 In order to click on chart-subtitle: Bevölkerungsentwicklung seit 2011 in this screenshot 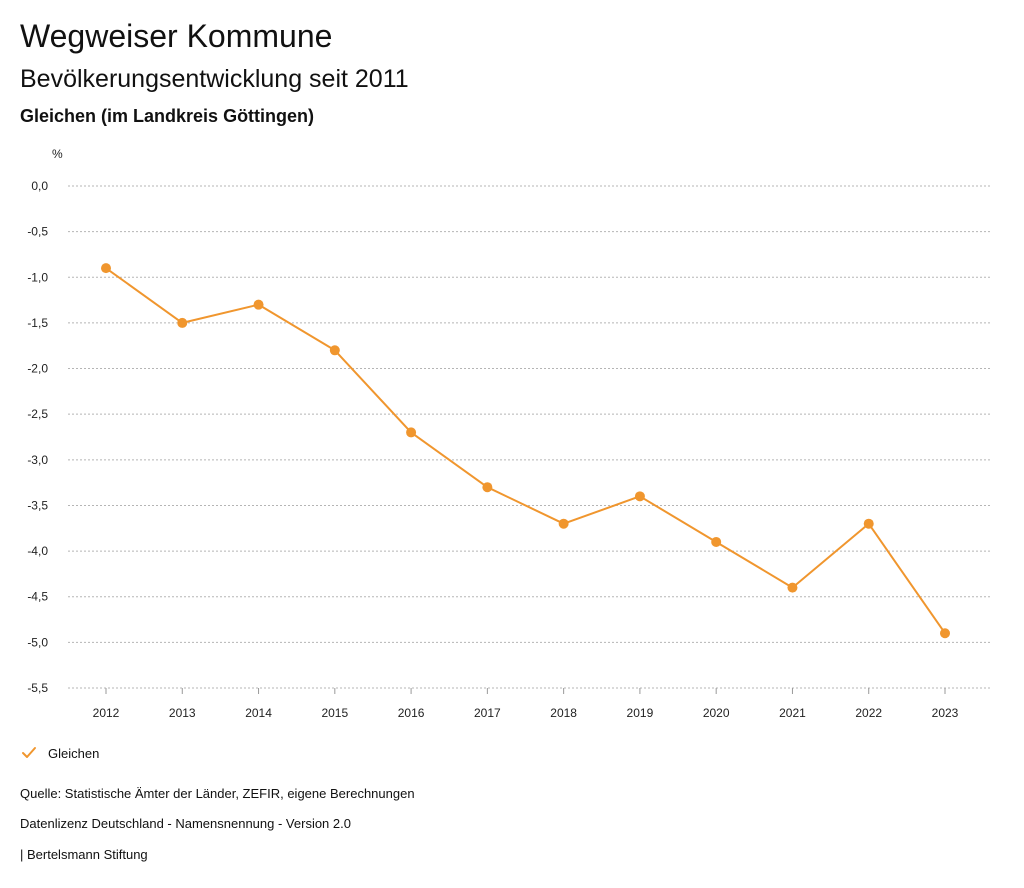, I will do `click(214, 79)`.